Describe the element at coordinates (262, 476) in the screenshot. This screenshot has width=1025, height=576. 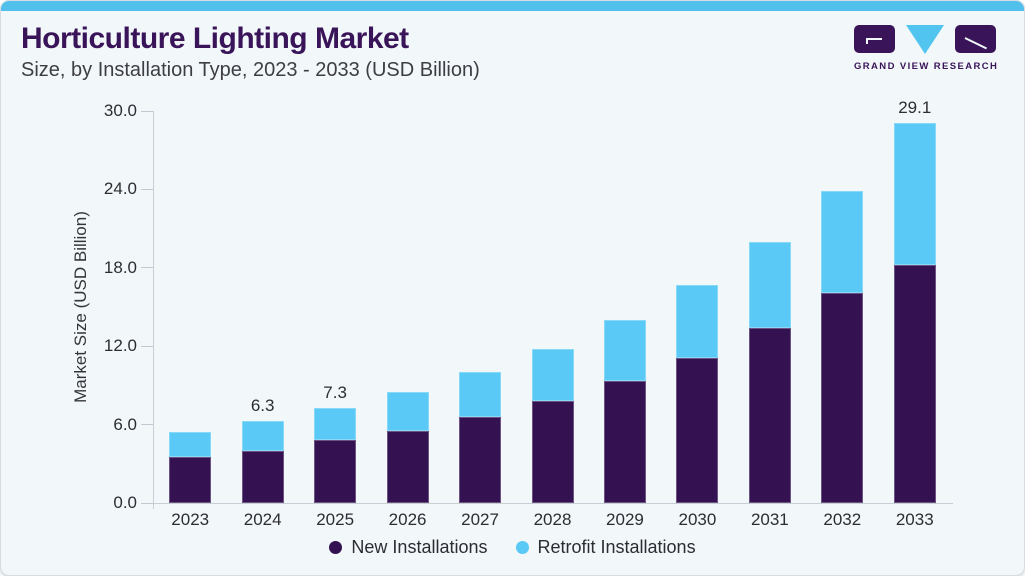
I see `bar-segment-new-installations-2024` at that location.